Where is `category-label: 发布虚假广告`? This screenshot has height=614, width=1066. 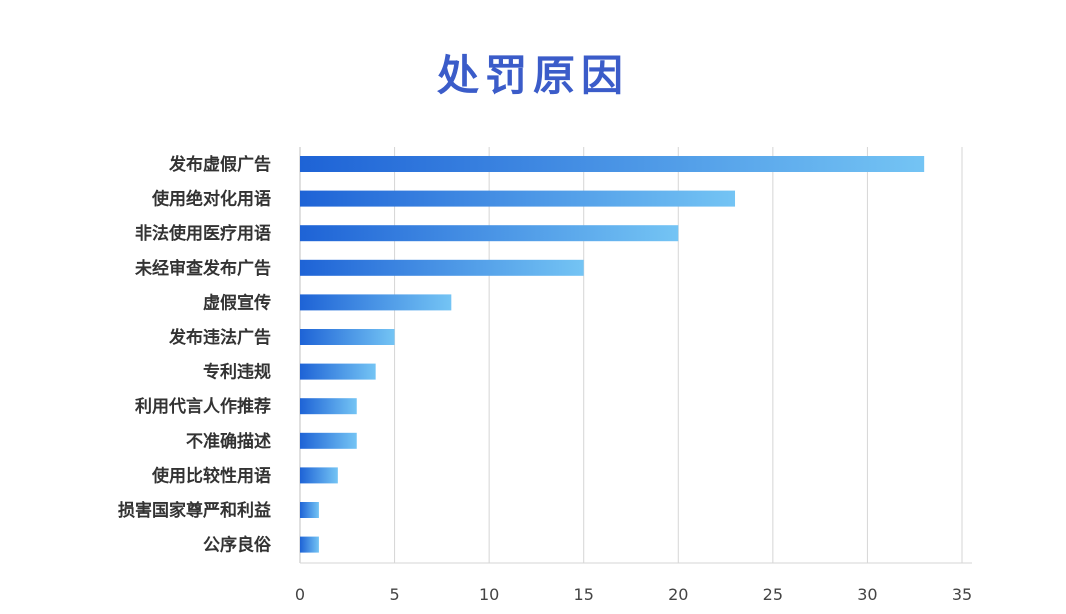
category-label: 发布虚假广告 is located at coordinates (219, 164).